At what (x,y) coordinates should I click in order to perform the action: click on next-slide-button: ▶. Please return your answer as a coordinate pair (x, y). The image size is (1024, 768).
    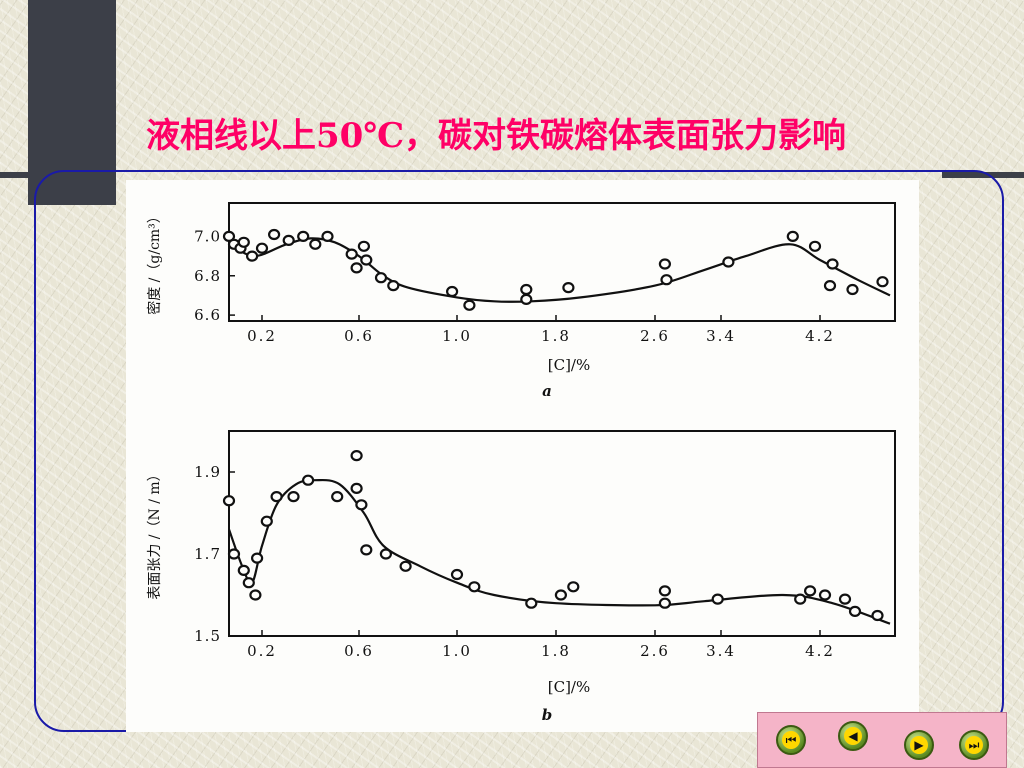
    Looking at the image, I should click on (919, 745).